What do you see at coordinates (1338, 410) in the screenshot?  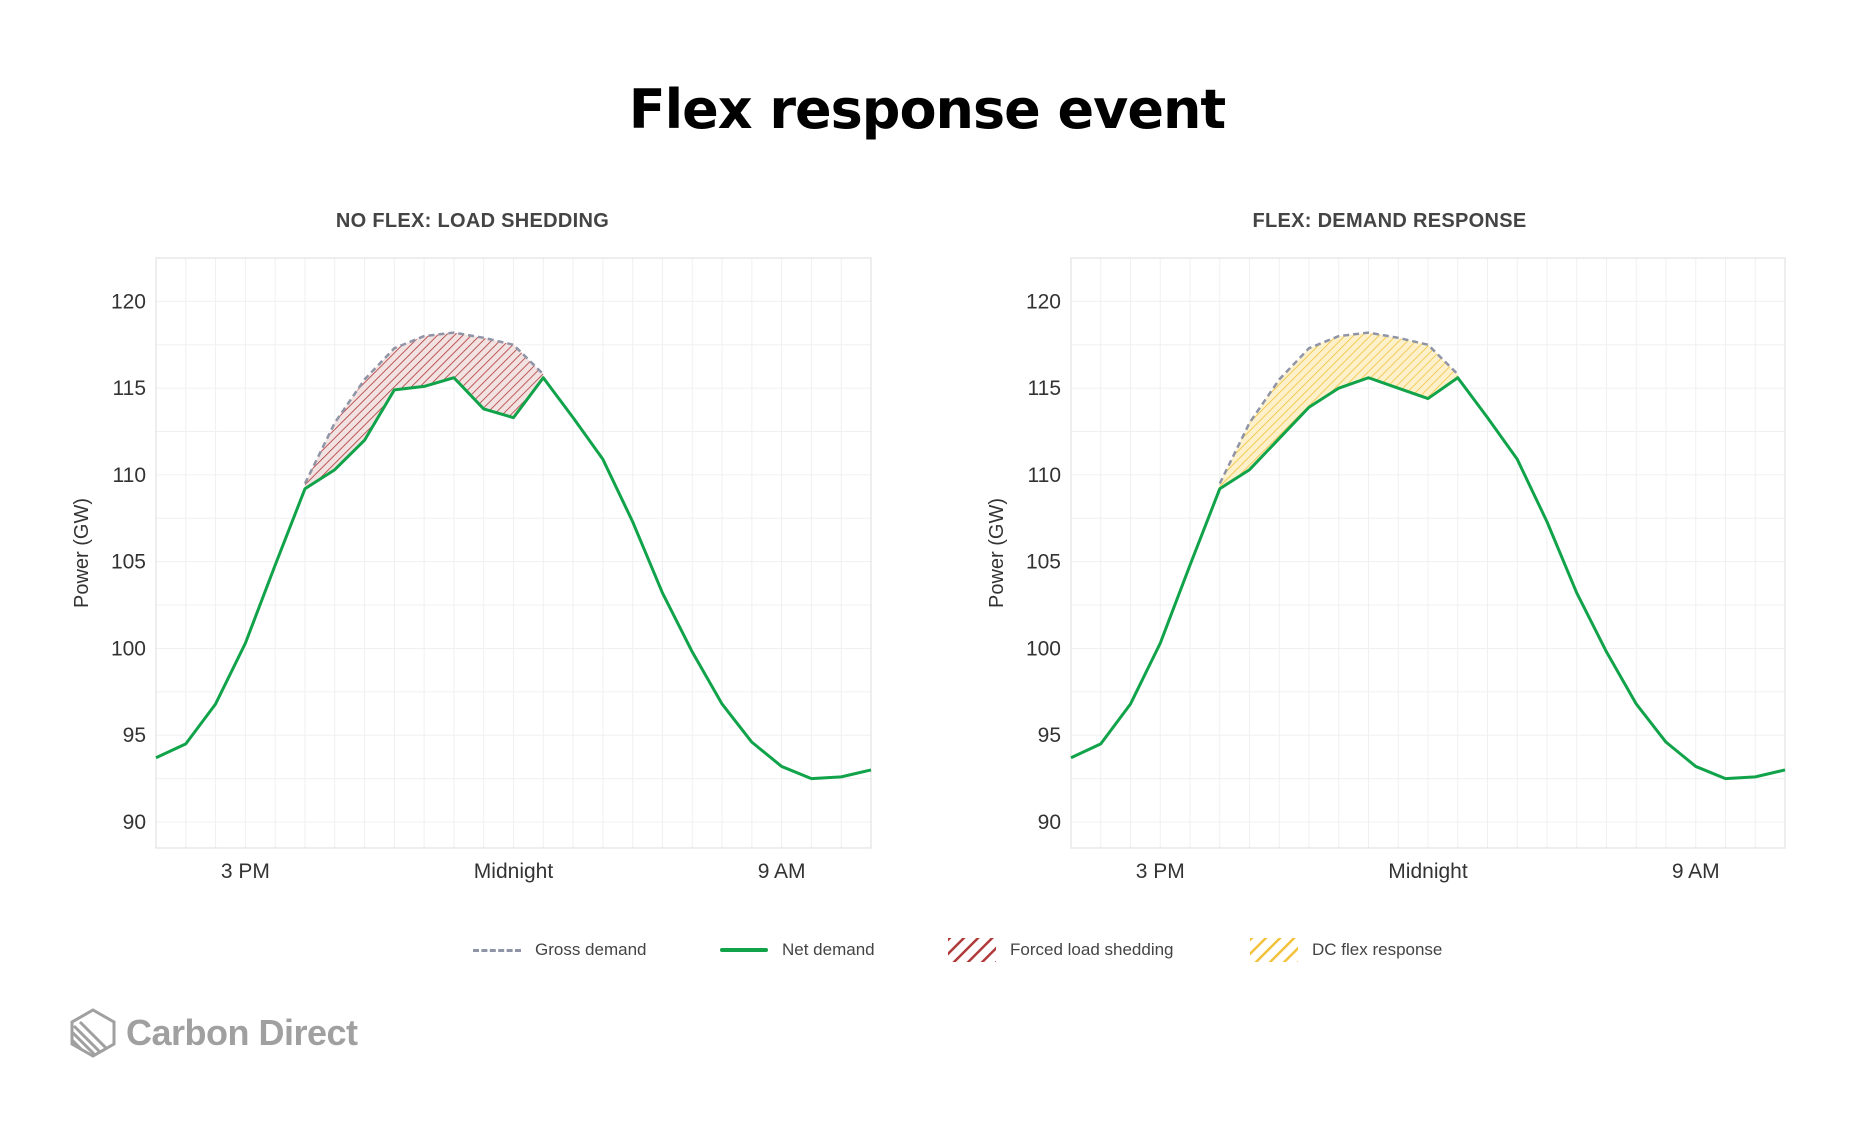 I see `dc-flex-response-area` at bounding box center [1338, 410].